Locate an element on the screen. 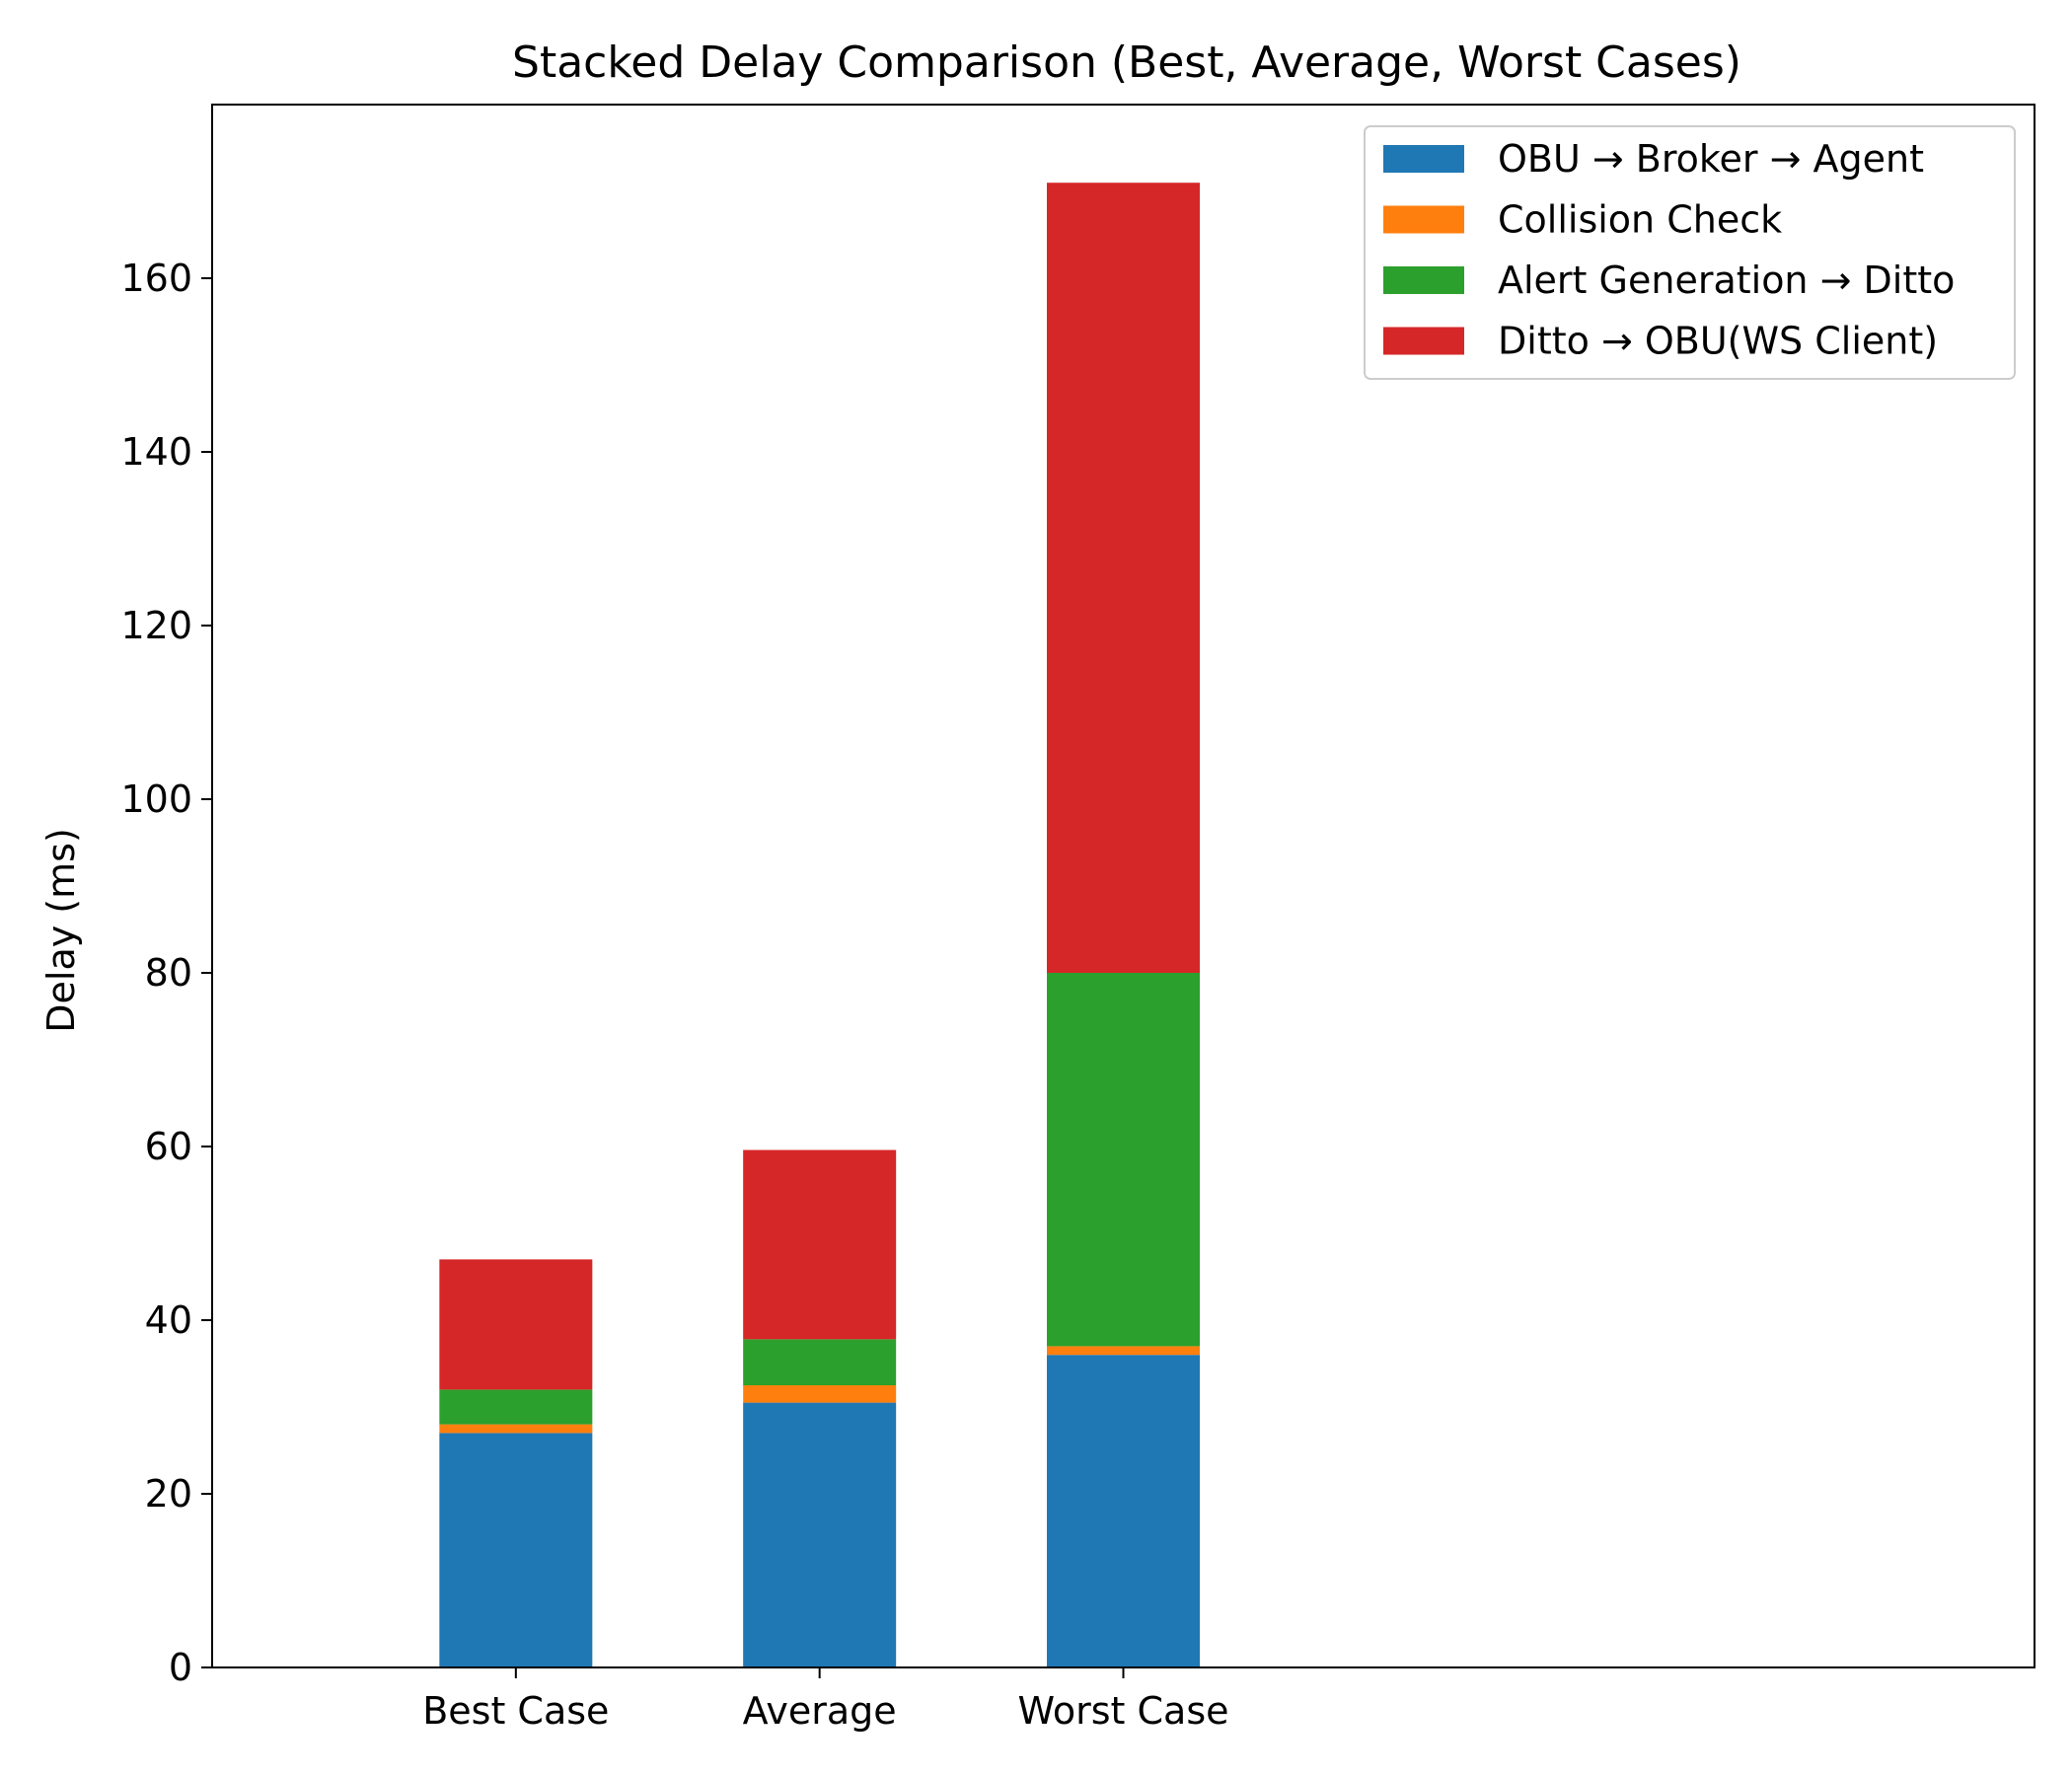 This screenshot has height=1776, width=2072. legend-label: OBU → Broker → Agent is located at coordinates (1711, 159).